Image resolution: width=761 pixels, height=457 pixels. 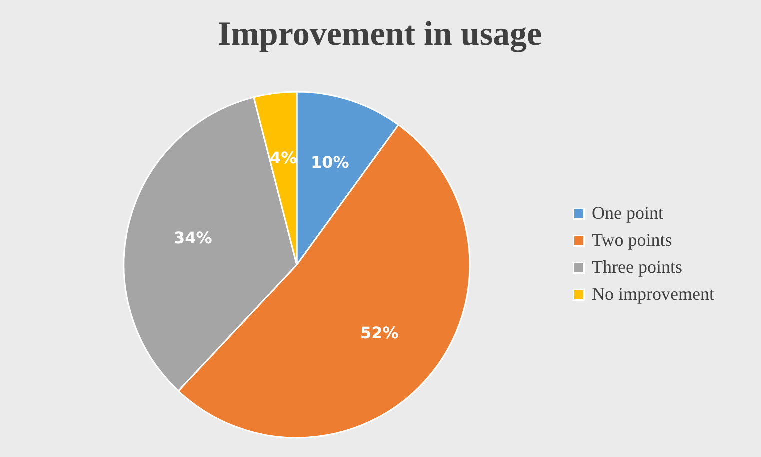 I want to click on legend-label: No improvement, so click(x=653, y=294).